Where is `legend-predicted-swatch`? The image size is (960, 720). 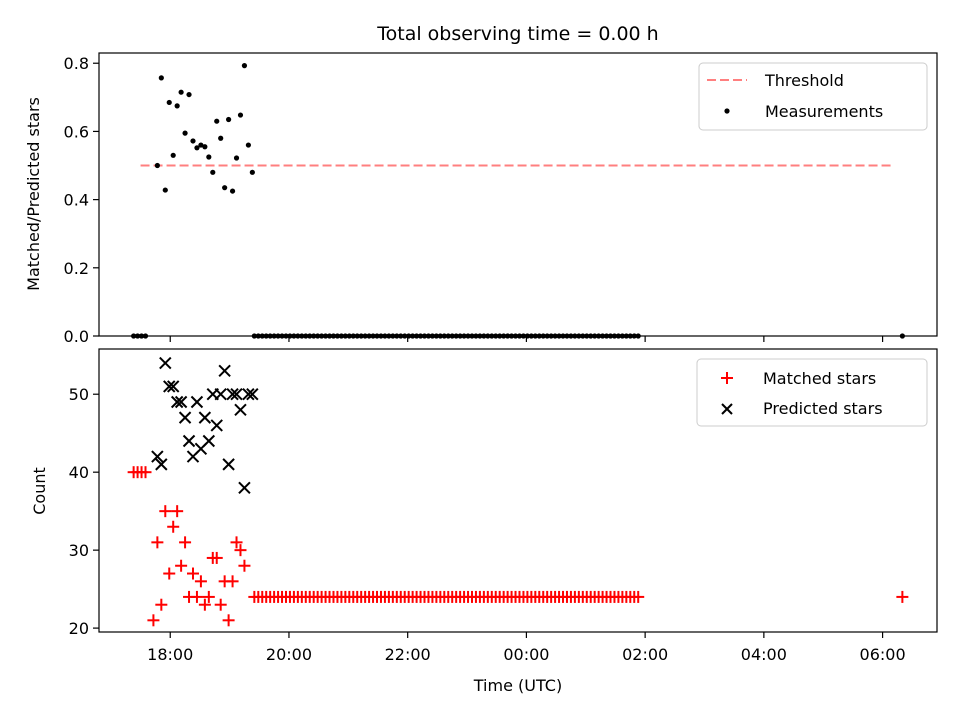
legend-predicted-swatch is located at coordinates (727, 409).